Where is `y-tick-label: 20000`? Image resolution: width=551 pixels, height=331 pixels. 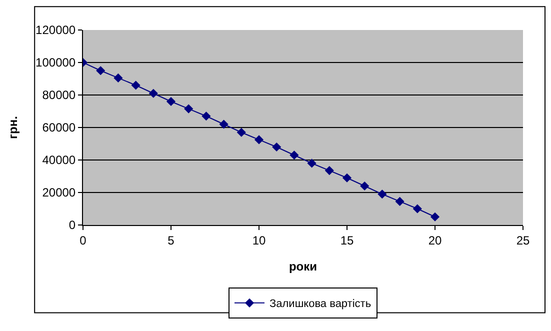 y-tick-label: 20000 is located at coordinates (59, 193).